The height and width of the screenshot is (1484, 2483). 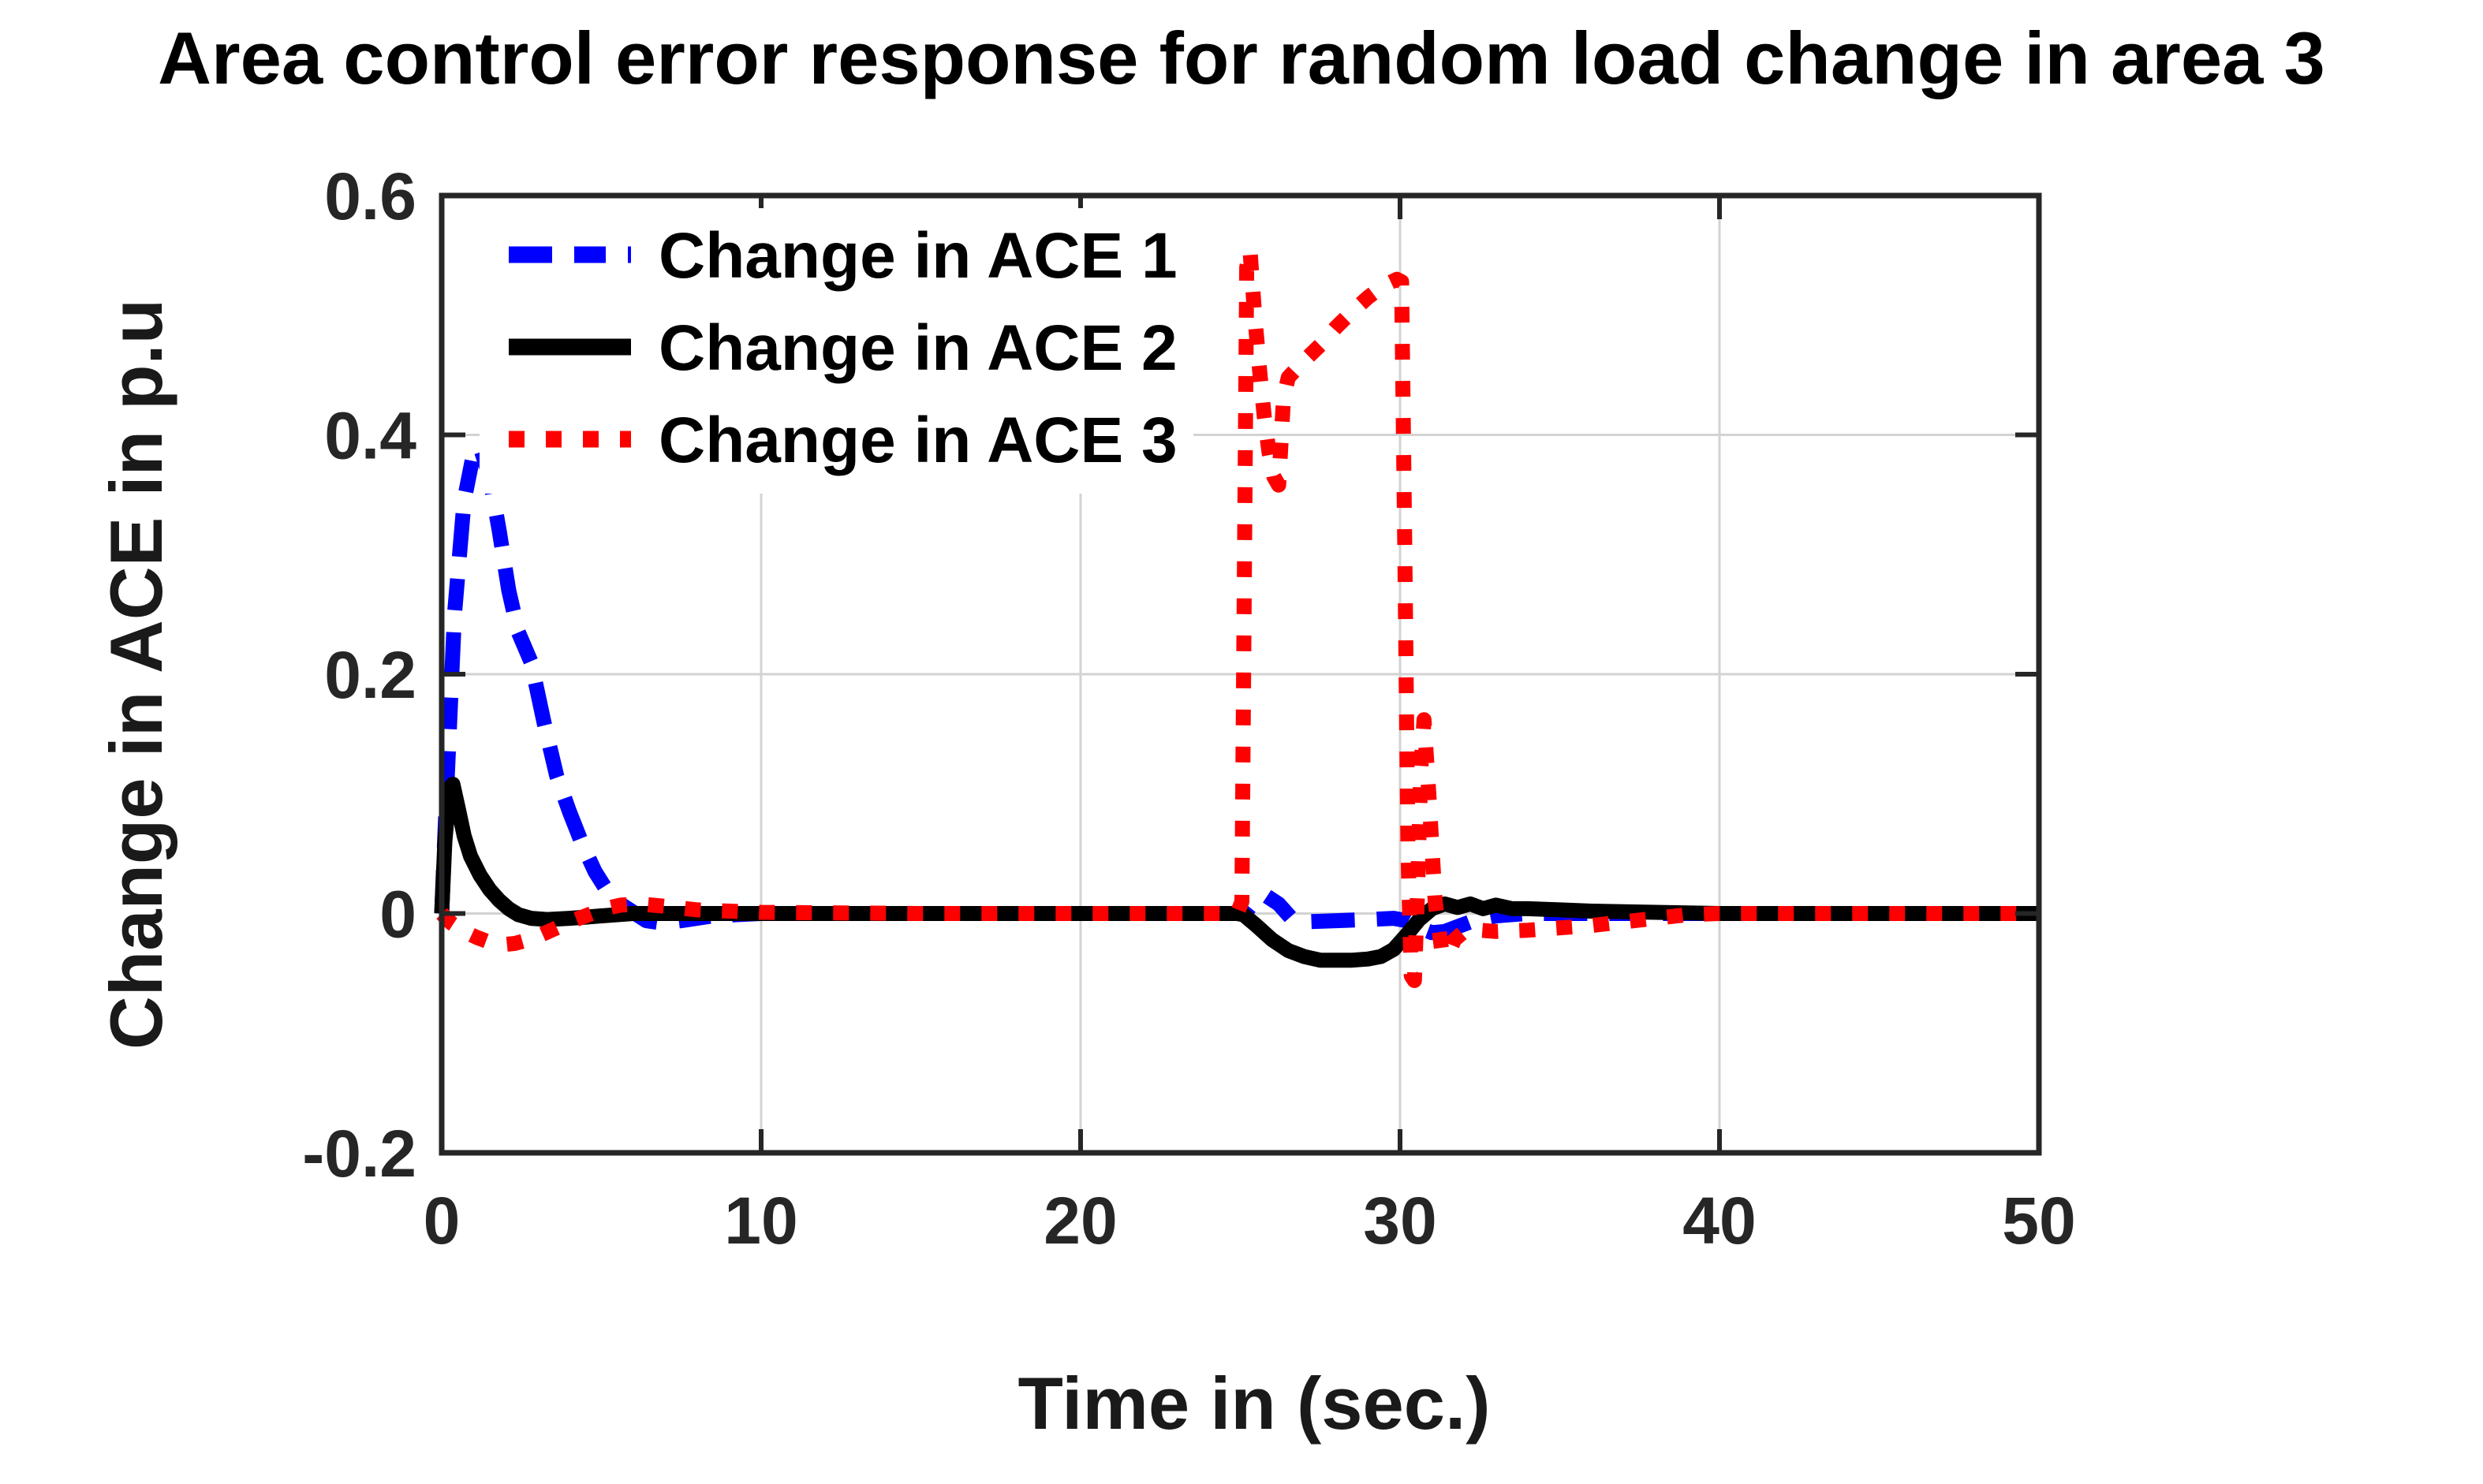 What do you see at coordinates (397, 915) in the screenshot?
I see `y-tick-label: 0` at bounding box center [397, 915].